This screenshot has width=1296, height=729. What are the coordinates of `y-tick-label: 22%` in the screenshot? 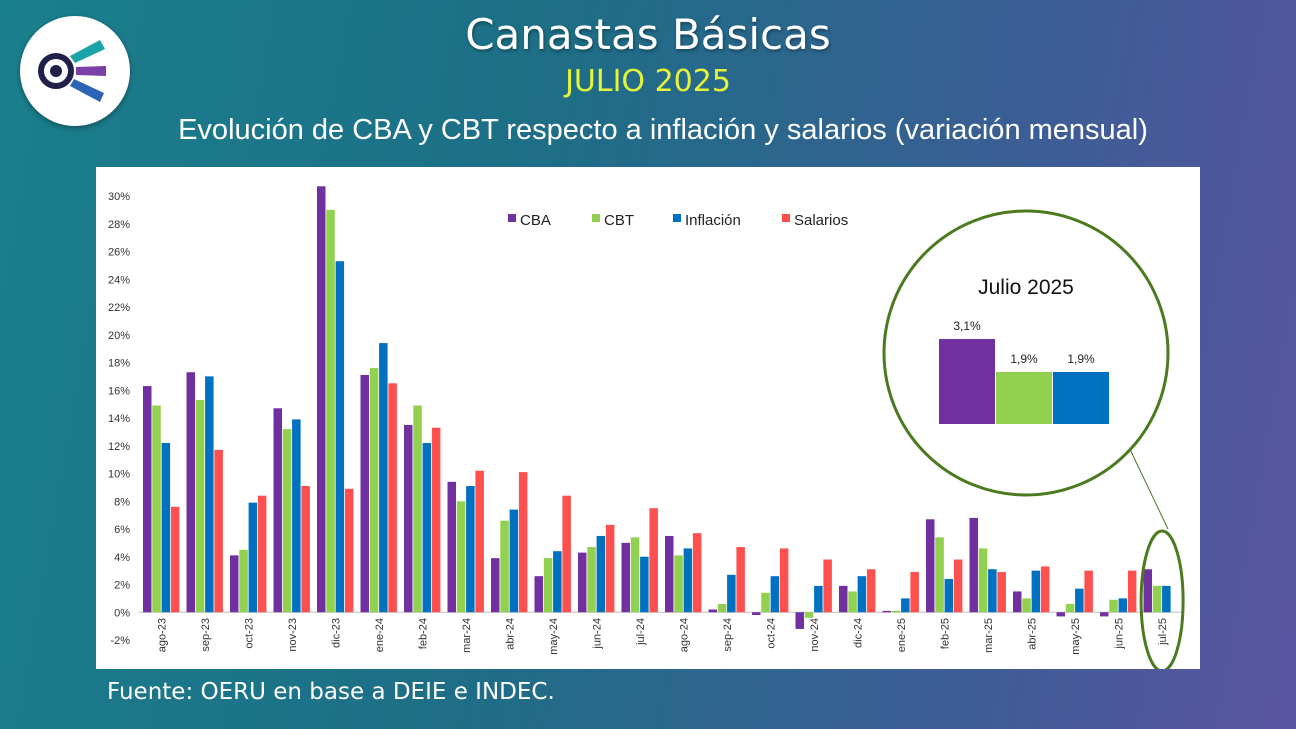 It's located at (119, 308).